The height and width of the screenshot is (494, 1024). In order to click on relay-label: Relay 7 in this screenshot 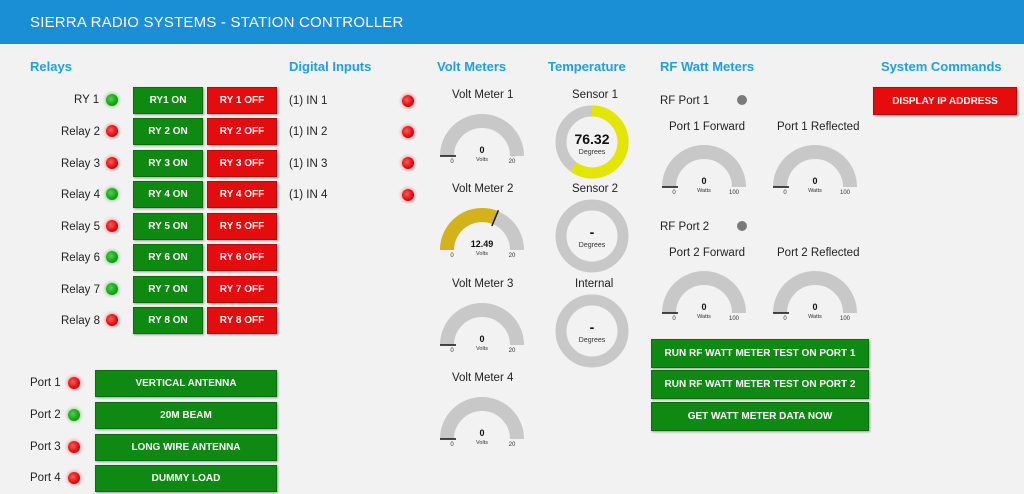, I will do `click(80, 290)`.